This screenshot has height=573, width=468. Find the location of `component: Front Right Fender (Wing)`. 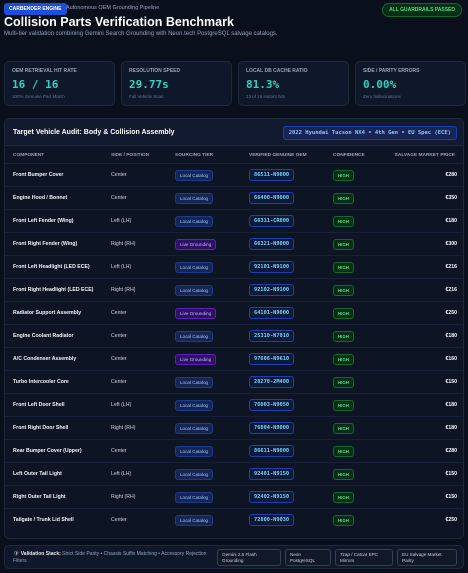

component: Front Right Fender (Wing) is located at coordinates (45, 244).